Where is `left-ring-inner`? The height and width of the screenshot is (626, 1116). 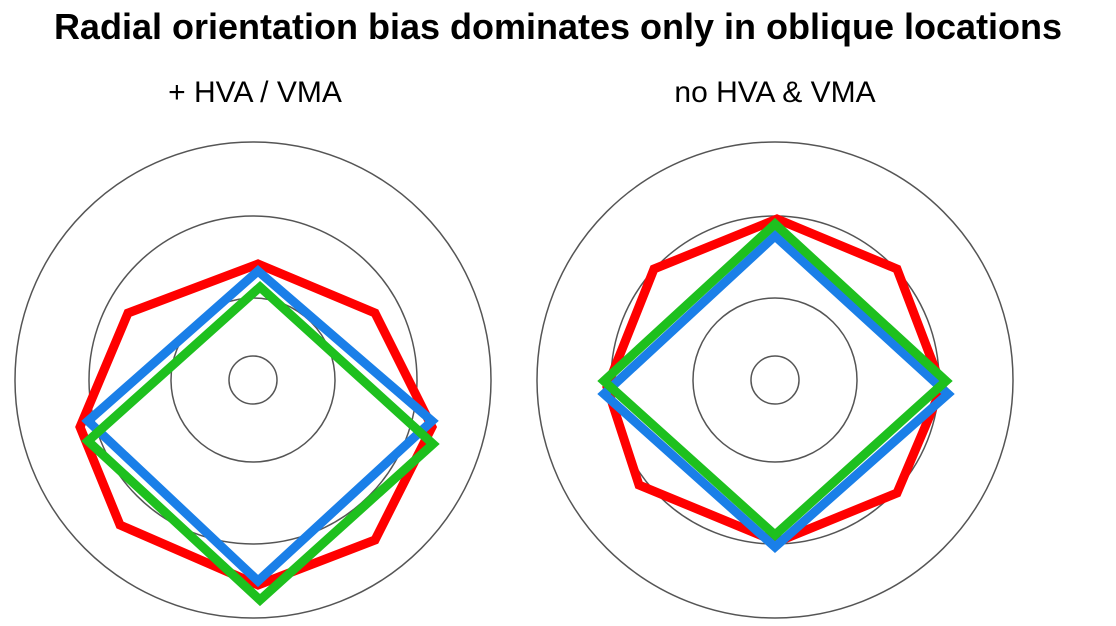 left-ring-inner is located at coordinates (253, 380).